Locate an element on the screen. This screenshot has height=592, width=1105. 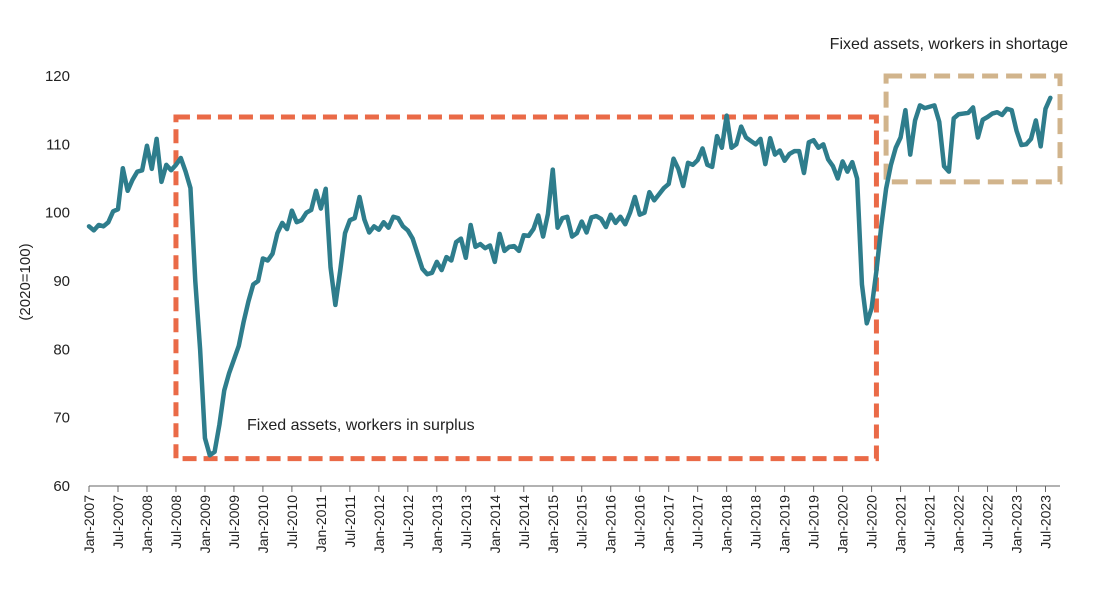
y-tick-label: 80 is located at coordinates (61, 349).